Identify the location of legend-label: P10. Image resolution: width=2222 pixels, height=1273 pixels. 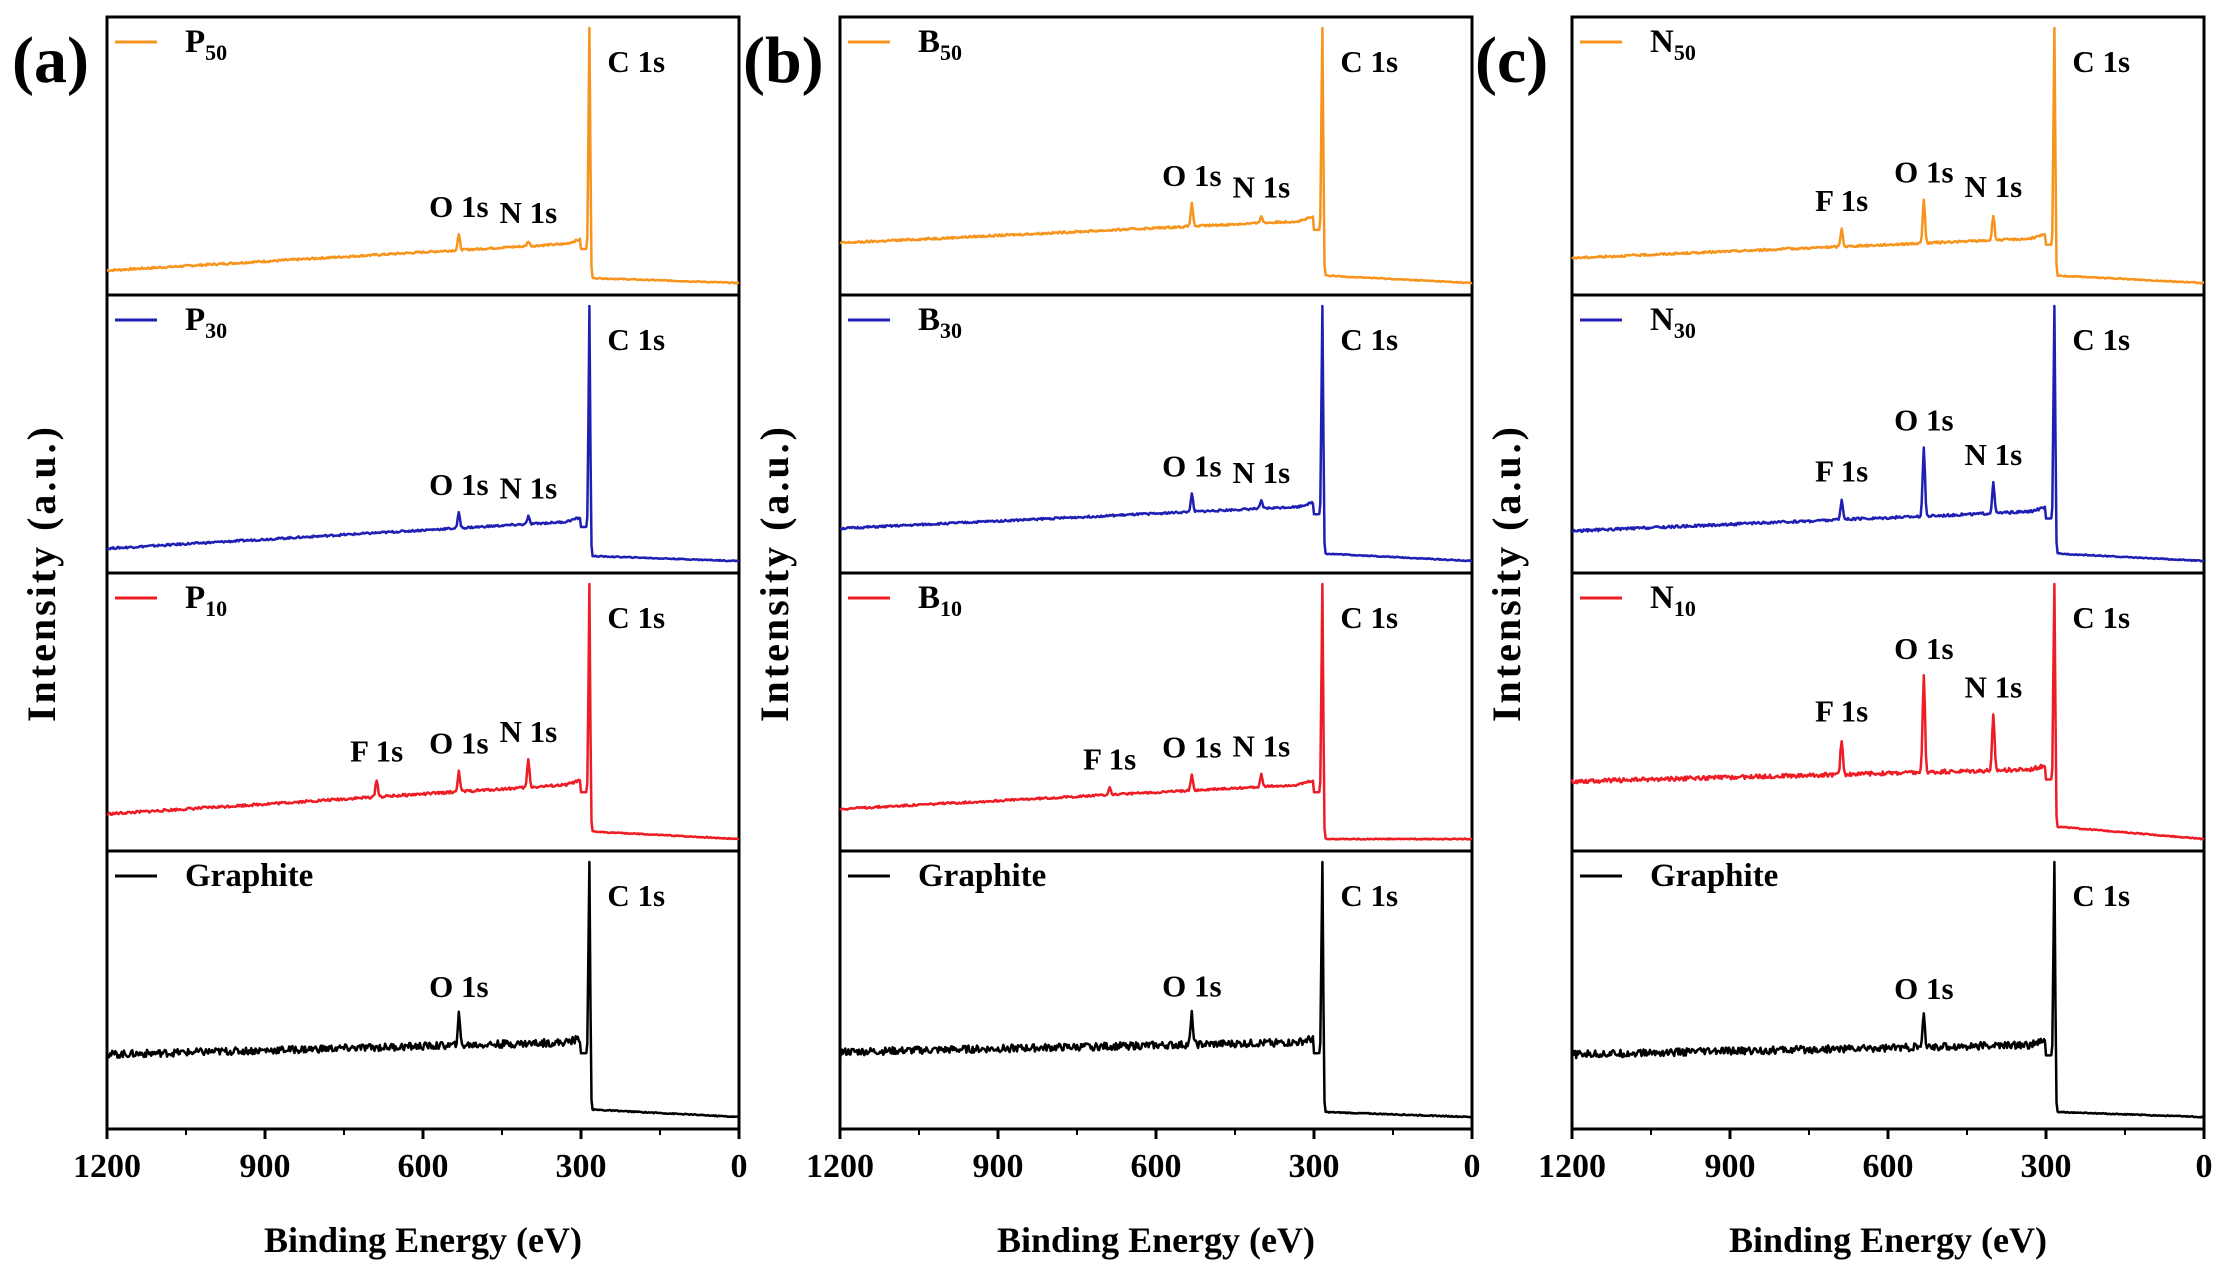
(206, 600).